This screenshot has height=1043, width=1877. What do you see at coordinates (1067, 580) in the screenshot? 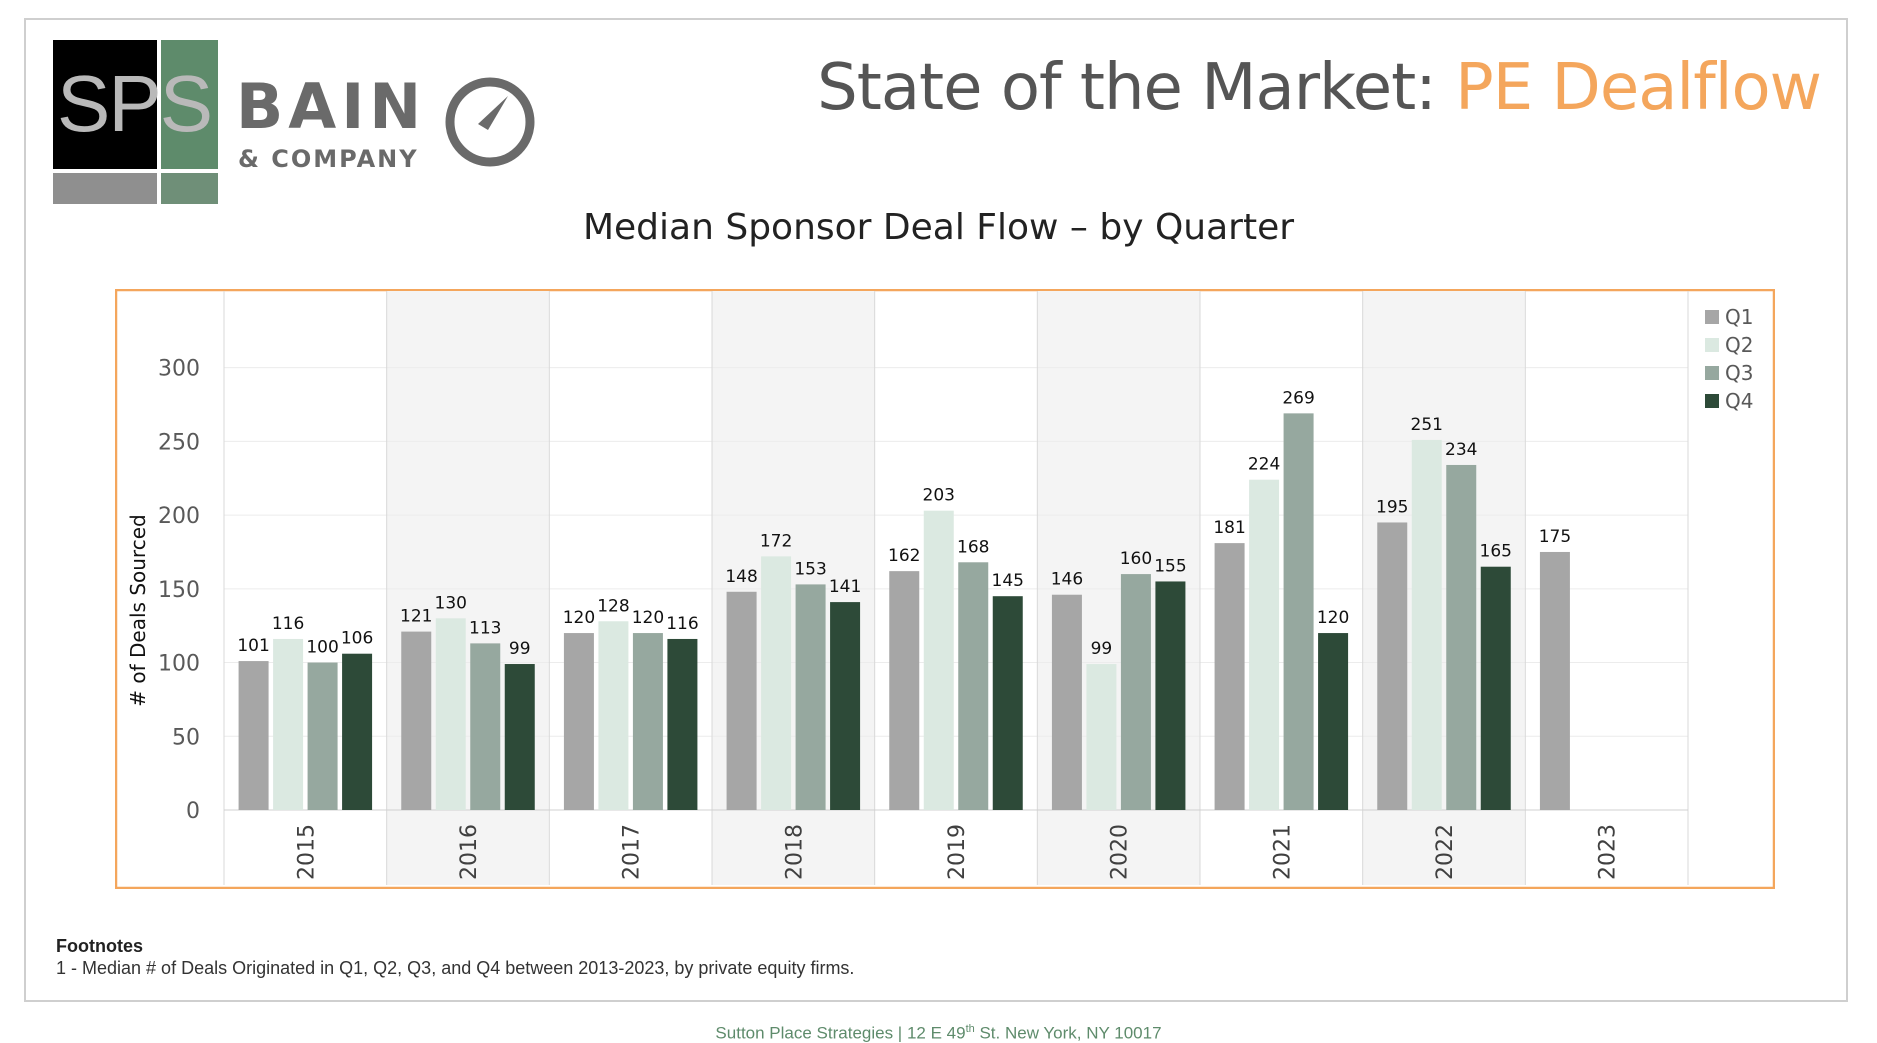
I see `data-label: 146` at bounding box center [1067, 580].